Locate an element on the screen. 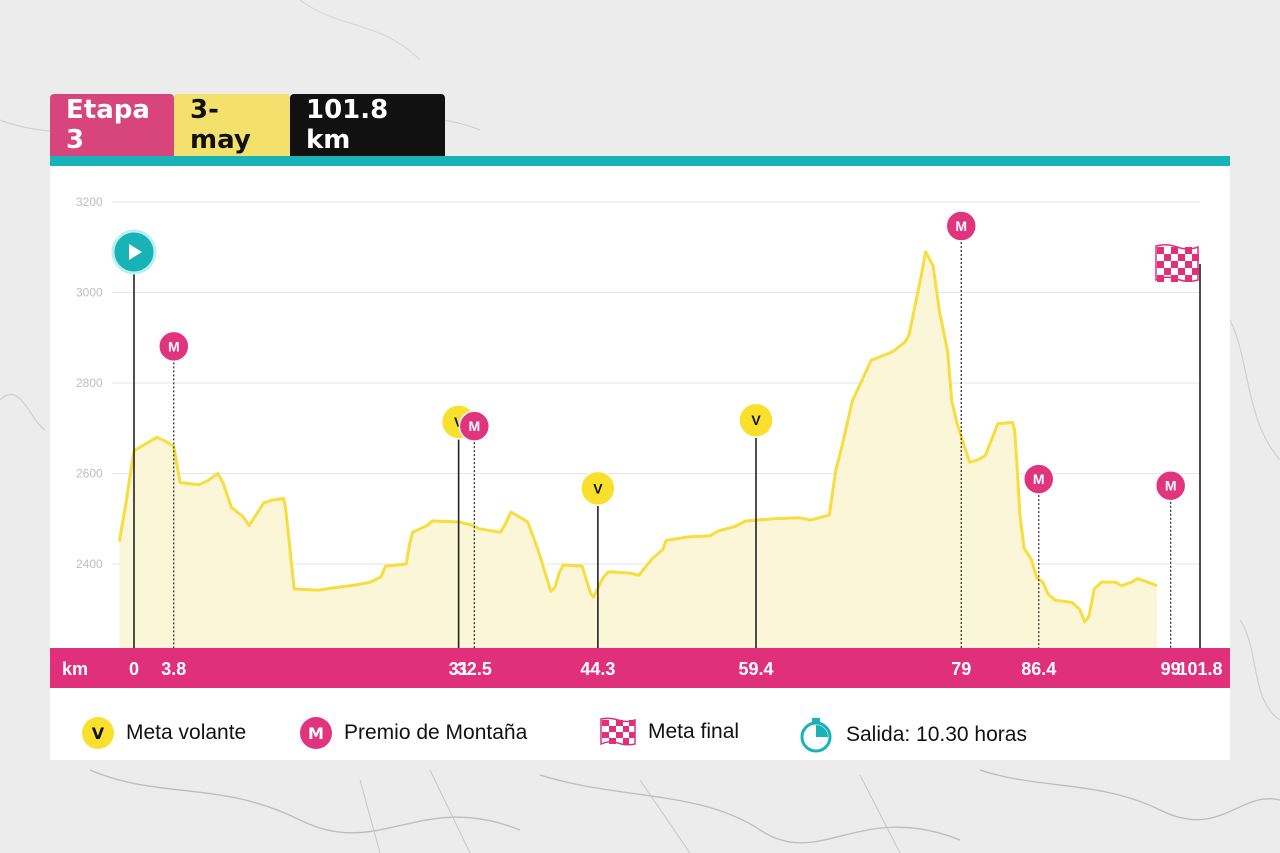  legend-finish-label: Meta final is located at coordinates (694, 731).